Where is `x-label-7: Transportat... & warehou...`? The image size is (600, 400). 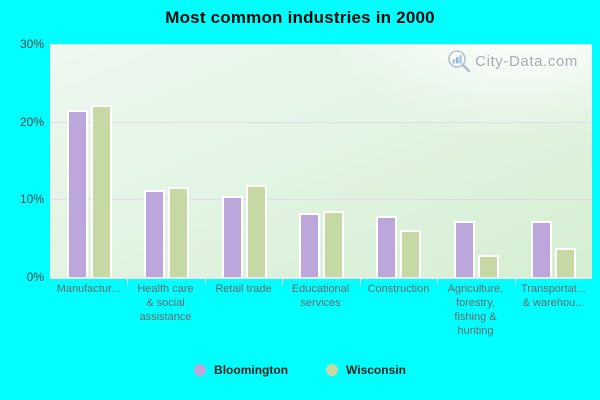
x-label-7: Transportat... & warehou... is located at coordinates (553, 296).